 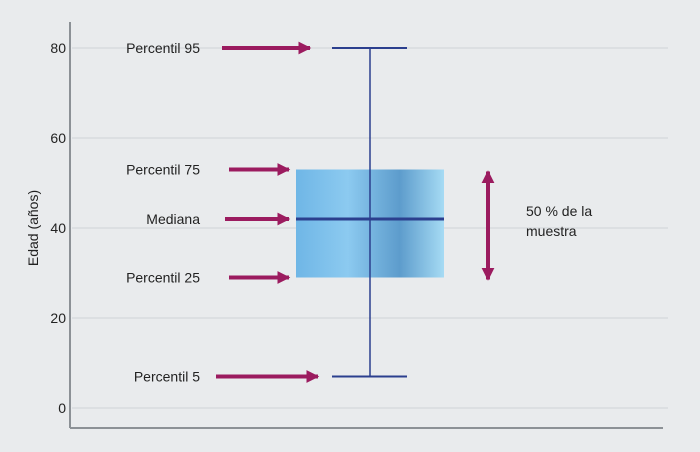 I want to click on y-tick-label-60: 60, so click(x=58, y=138).